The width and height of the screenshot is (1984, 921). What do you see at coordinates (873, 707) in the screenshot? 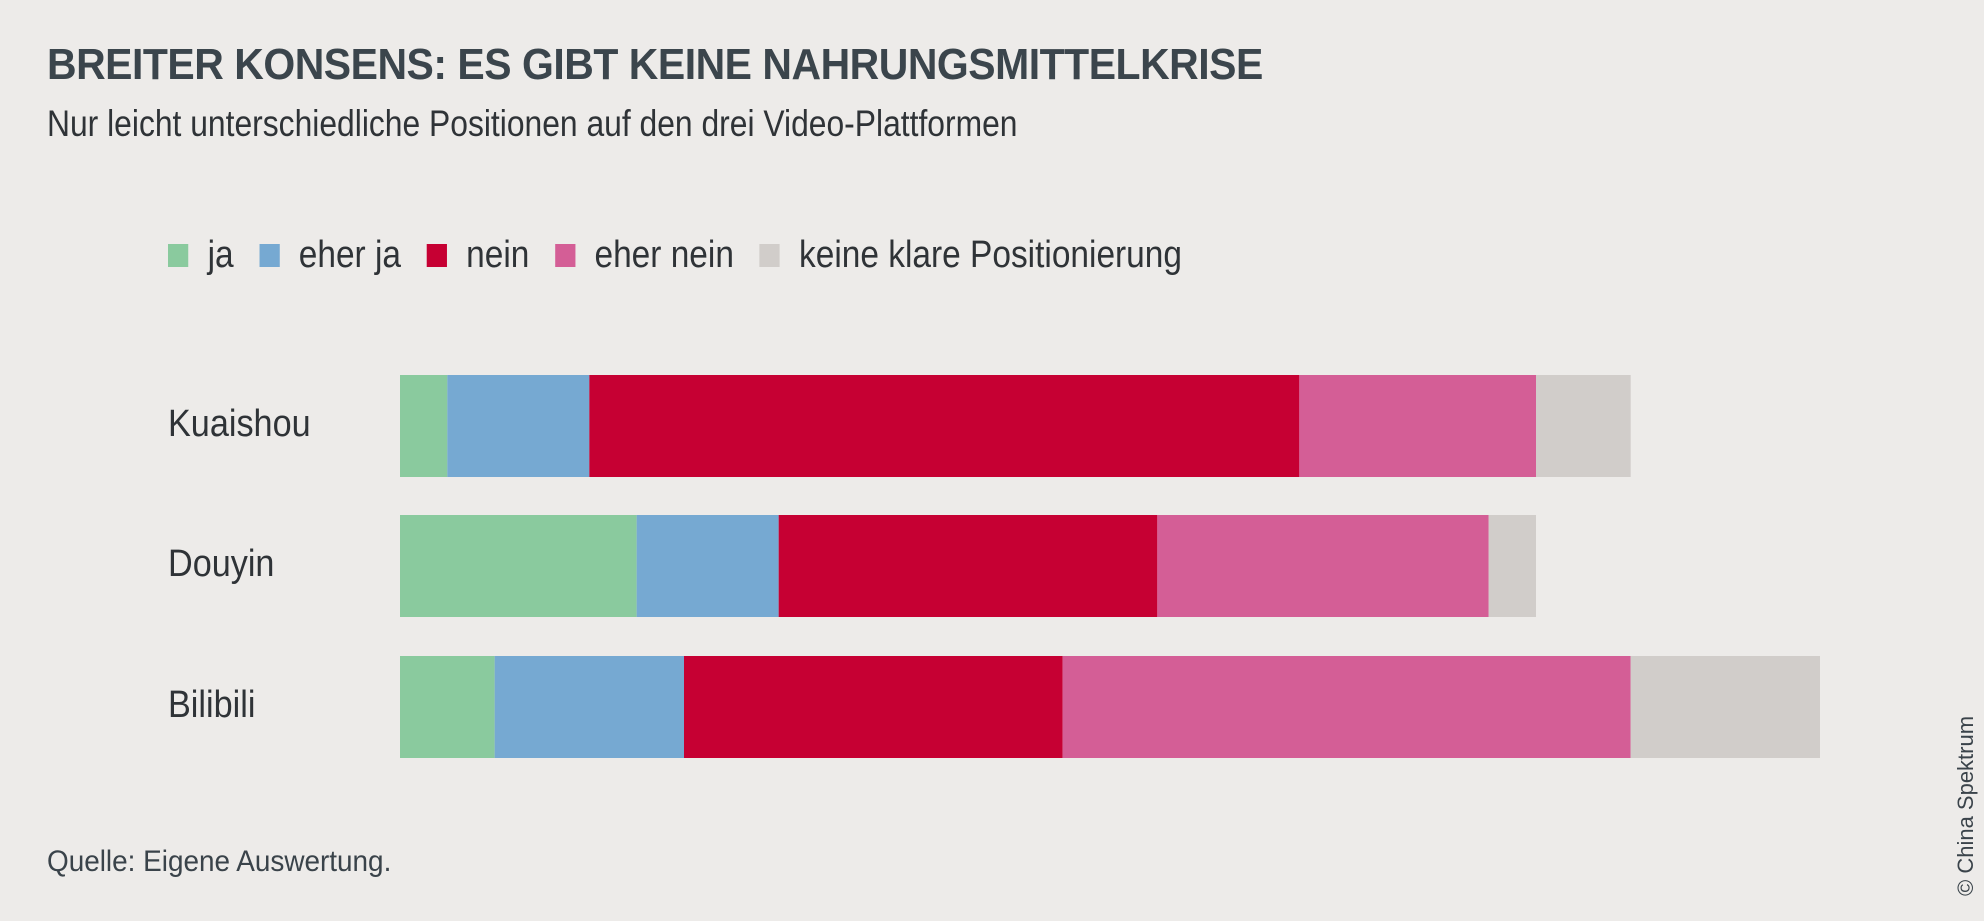
I see `bar-segment-bilibili-nein` at bounding box center [873, 707].